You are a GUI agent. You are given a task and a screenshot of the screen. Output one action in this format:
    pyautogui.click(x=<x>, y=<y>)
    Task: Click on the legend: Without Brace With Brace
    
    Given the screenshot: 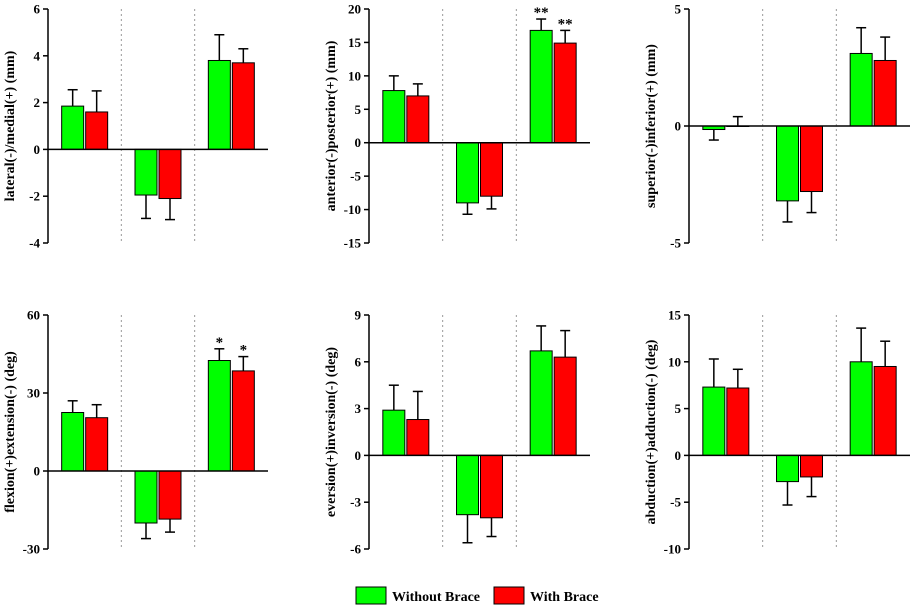 What is the action you would take?
    pyautogui.click(x=477, y=595)
    